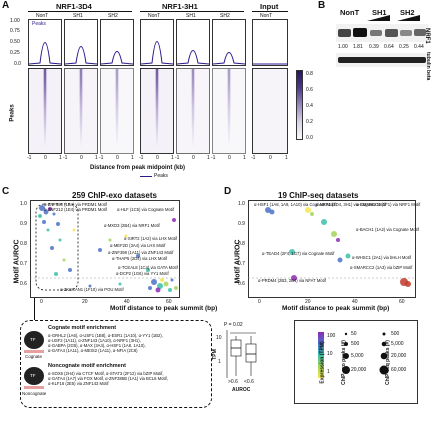 The height and width of the screenshot is (427, 440). I want to click on expression-tick: 100, so click(331, 336).